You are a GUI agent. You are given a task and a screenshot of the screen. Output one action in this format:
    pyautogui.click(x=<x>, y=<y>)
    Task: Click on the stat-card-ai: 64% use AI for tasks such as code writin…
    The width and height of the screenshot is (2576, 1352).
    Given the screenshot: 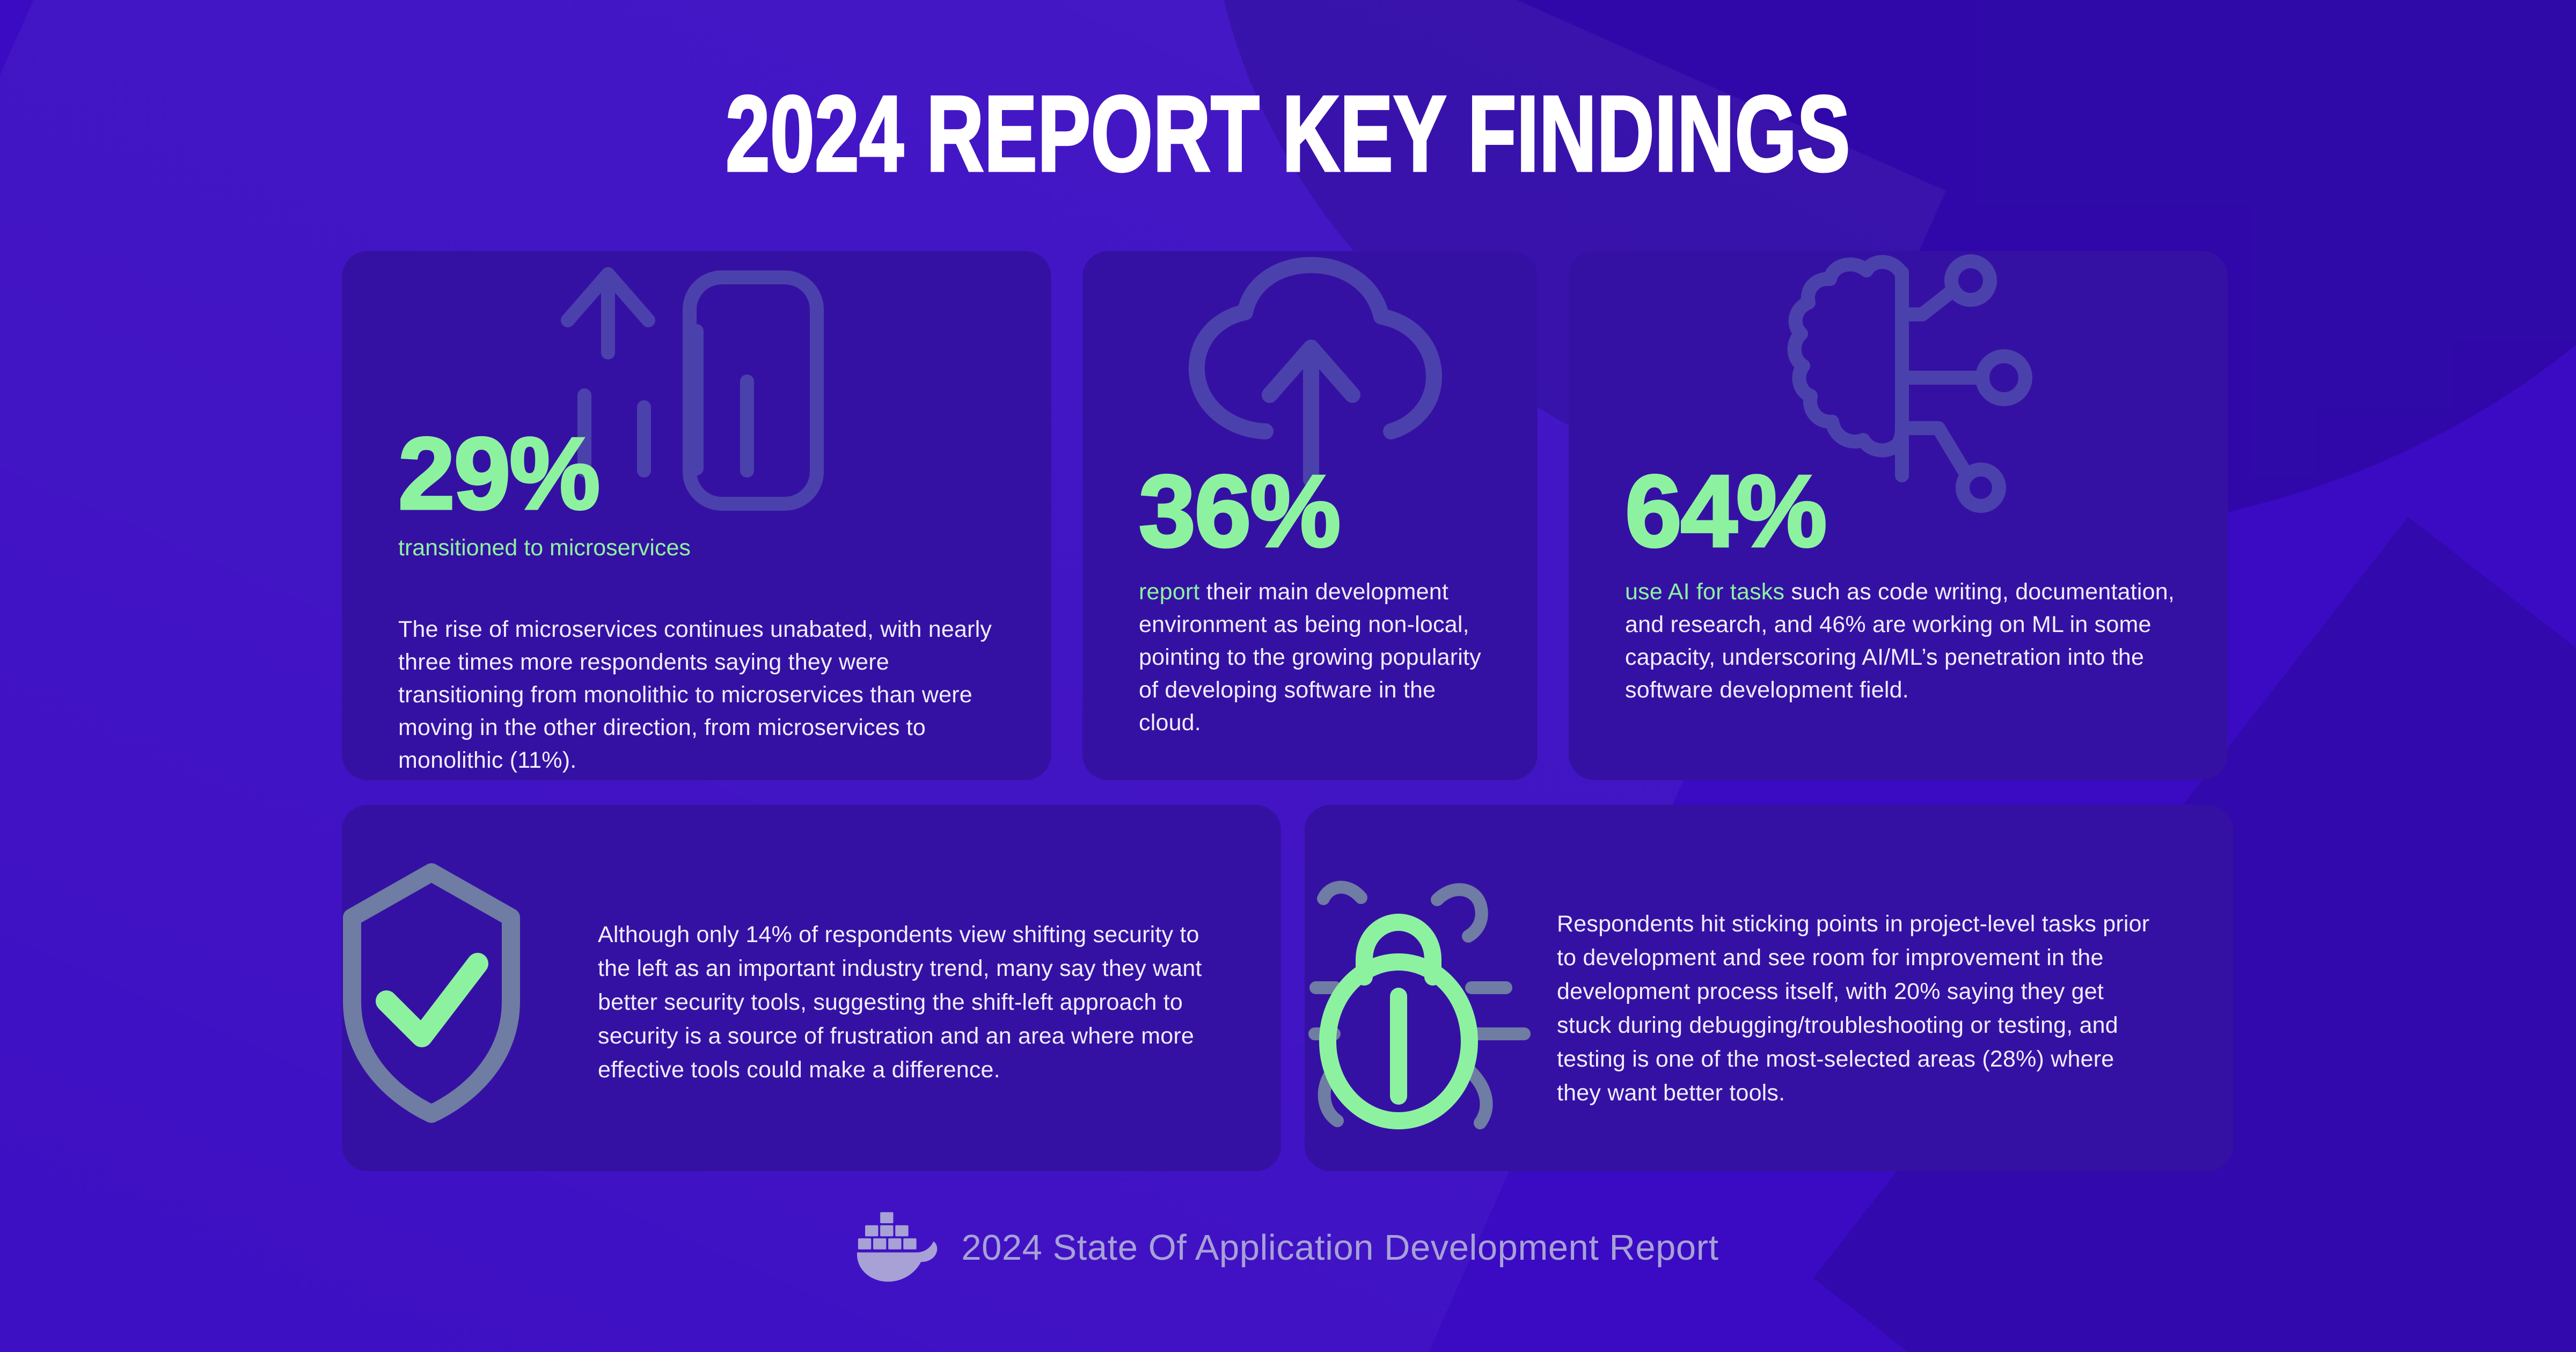 What is the action you would take?
    pyautogui.click(x=1898, y=515)
    